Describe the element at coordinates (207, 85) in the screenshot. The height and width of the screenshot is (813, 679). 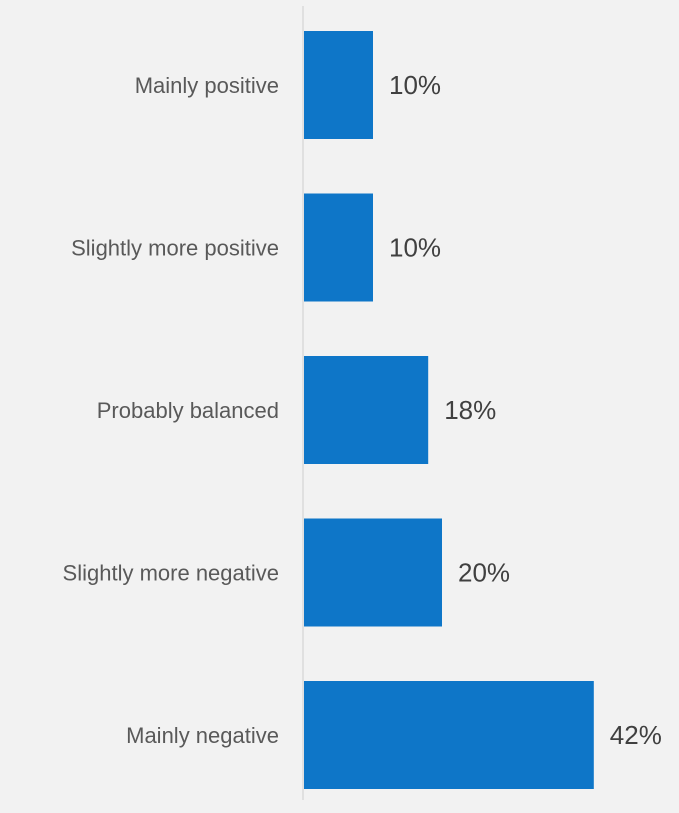
I see `category-label-mainly-positive: Mainly positive` at that location.